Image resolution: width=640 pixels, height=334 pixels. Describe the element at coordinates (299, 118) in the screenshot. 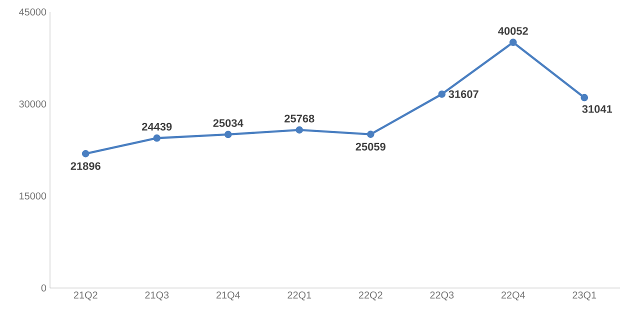

I see `data-label: 25768` at that location.